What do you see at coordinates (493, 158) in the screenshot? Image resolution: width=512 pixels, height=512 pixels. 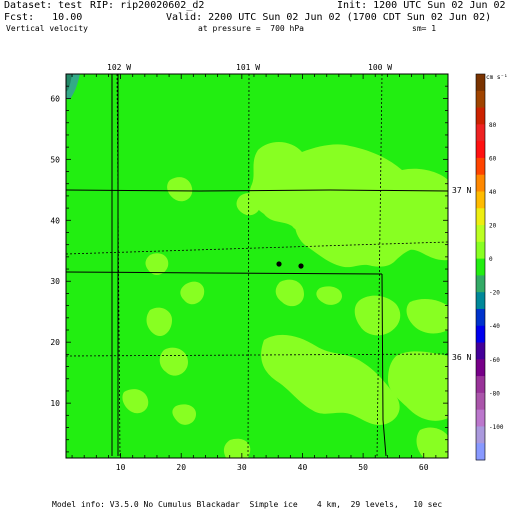 I see `colorbar-label: 60` at bounding box center [493, 158].